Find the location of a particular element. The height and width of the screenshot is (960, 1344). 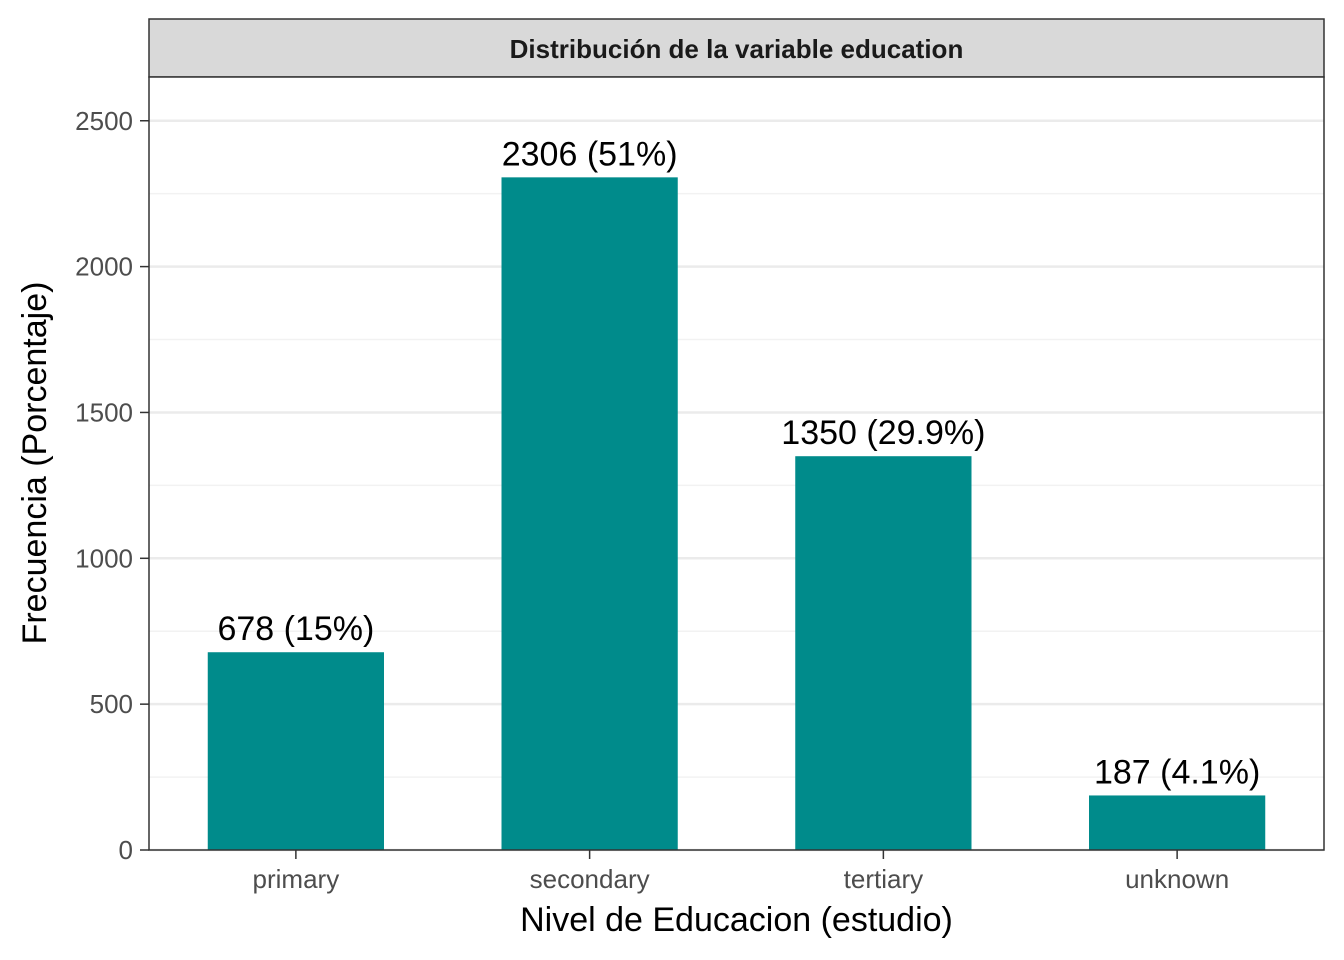

bar-label-tertiary: 1350 (29.9%) is located at coordinates (883, 433).